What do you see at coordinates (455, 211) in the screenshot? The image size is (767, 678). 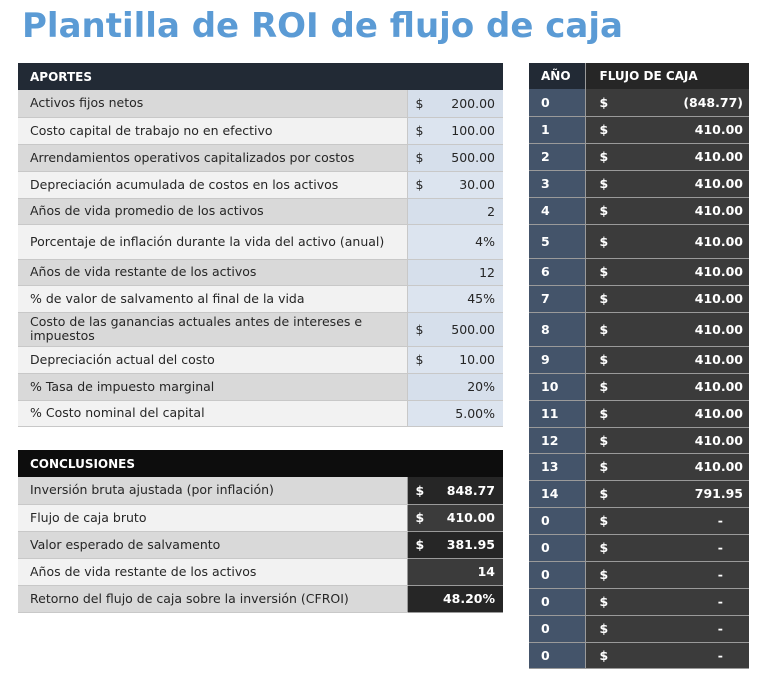 I see `aportes-value-cell: 2` at bounding box center [455, 211].